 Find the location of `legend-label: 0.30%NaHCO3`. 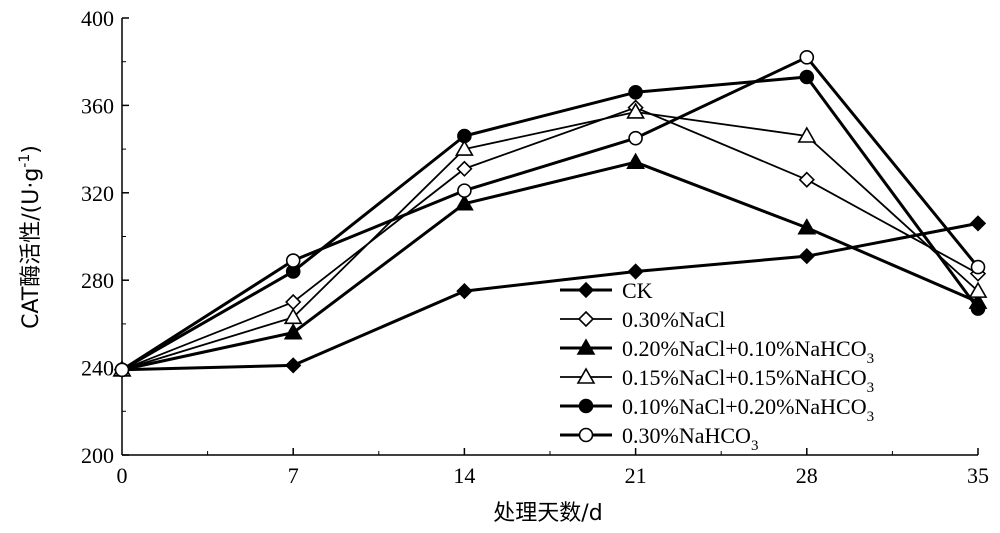

legend-label: 0.30%NaHCO3 is located at coordinates (690, 438).